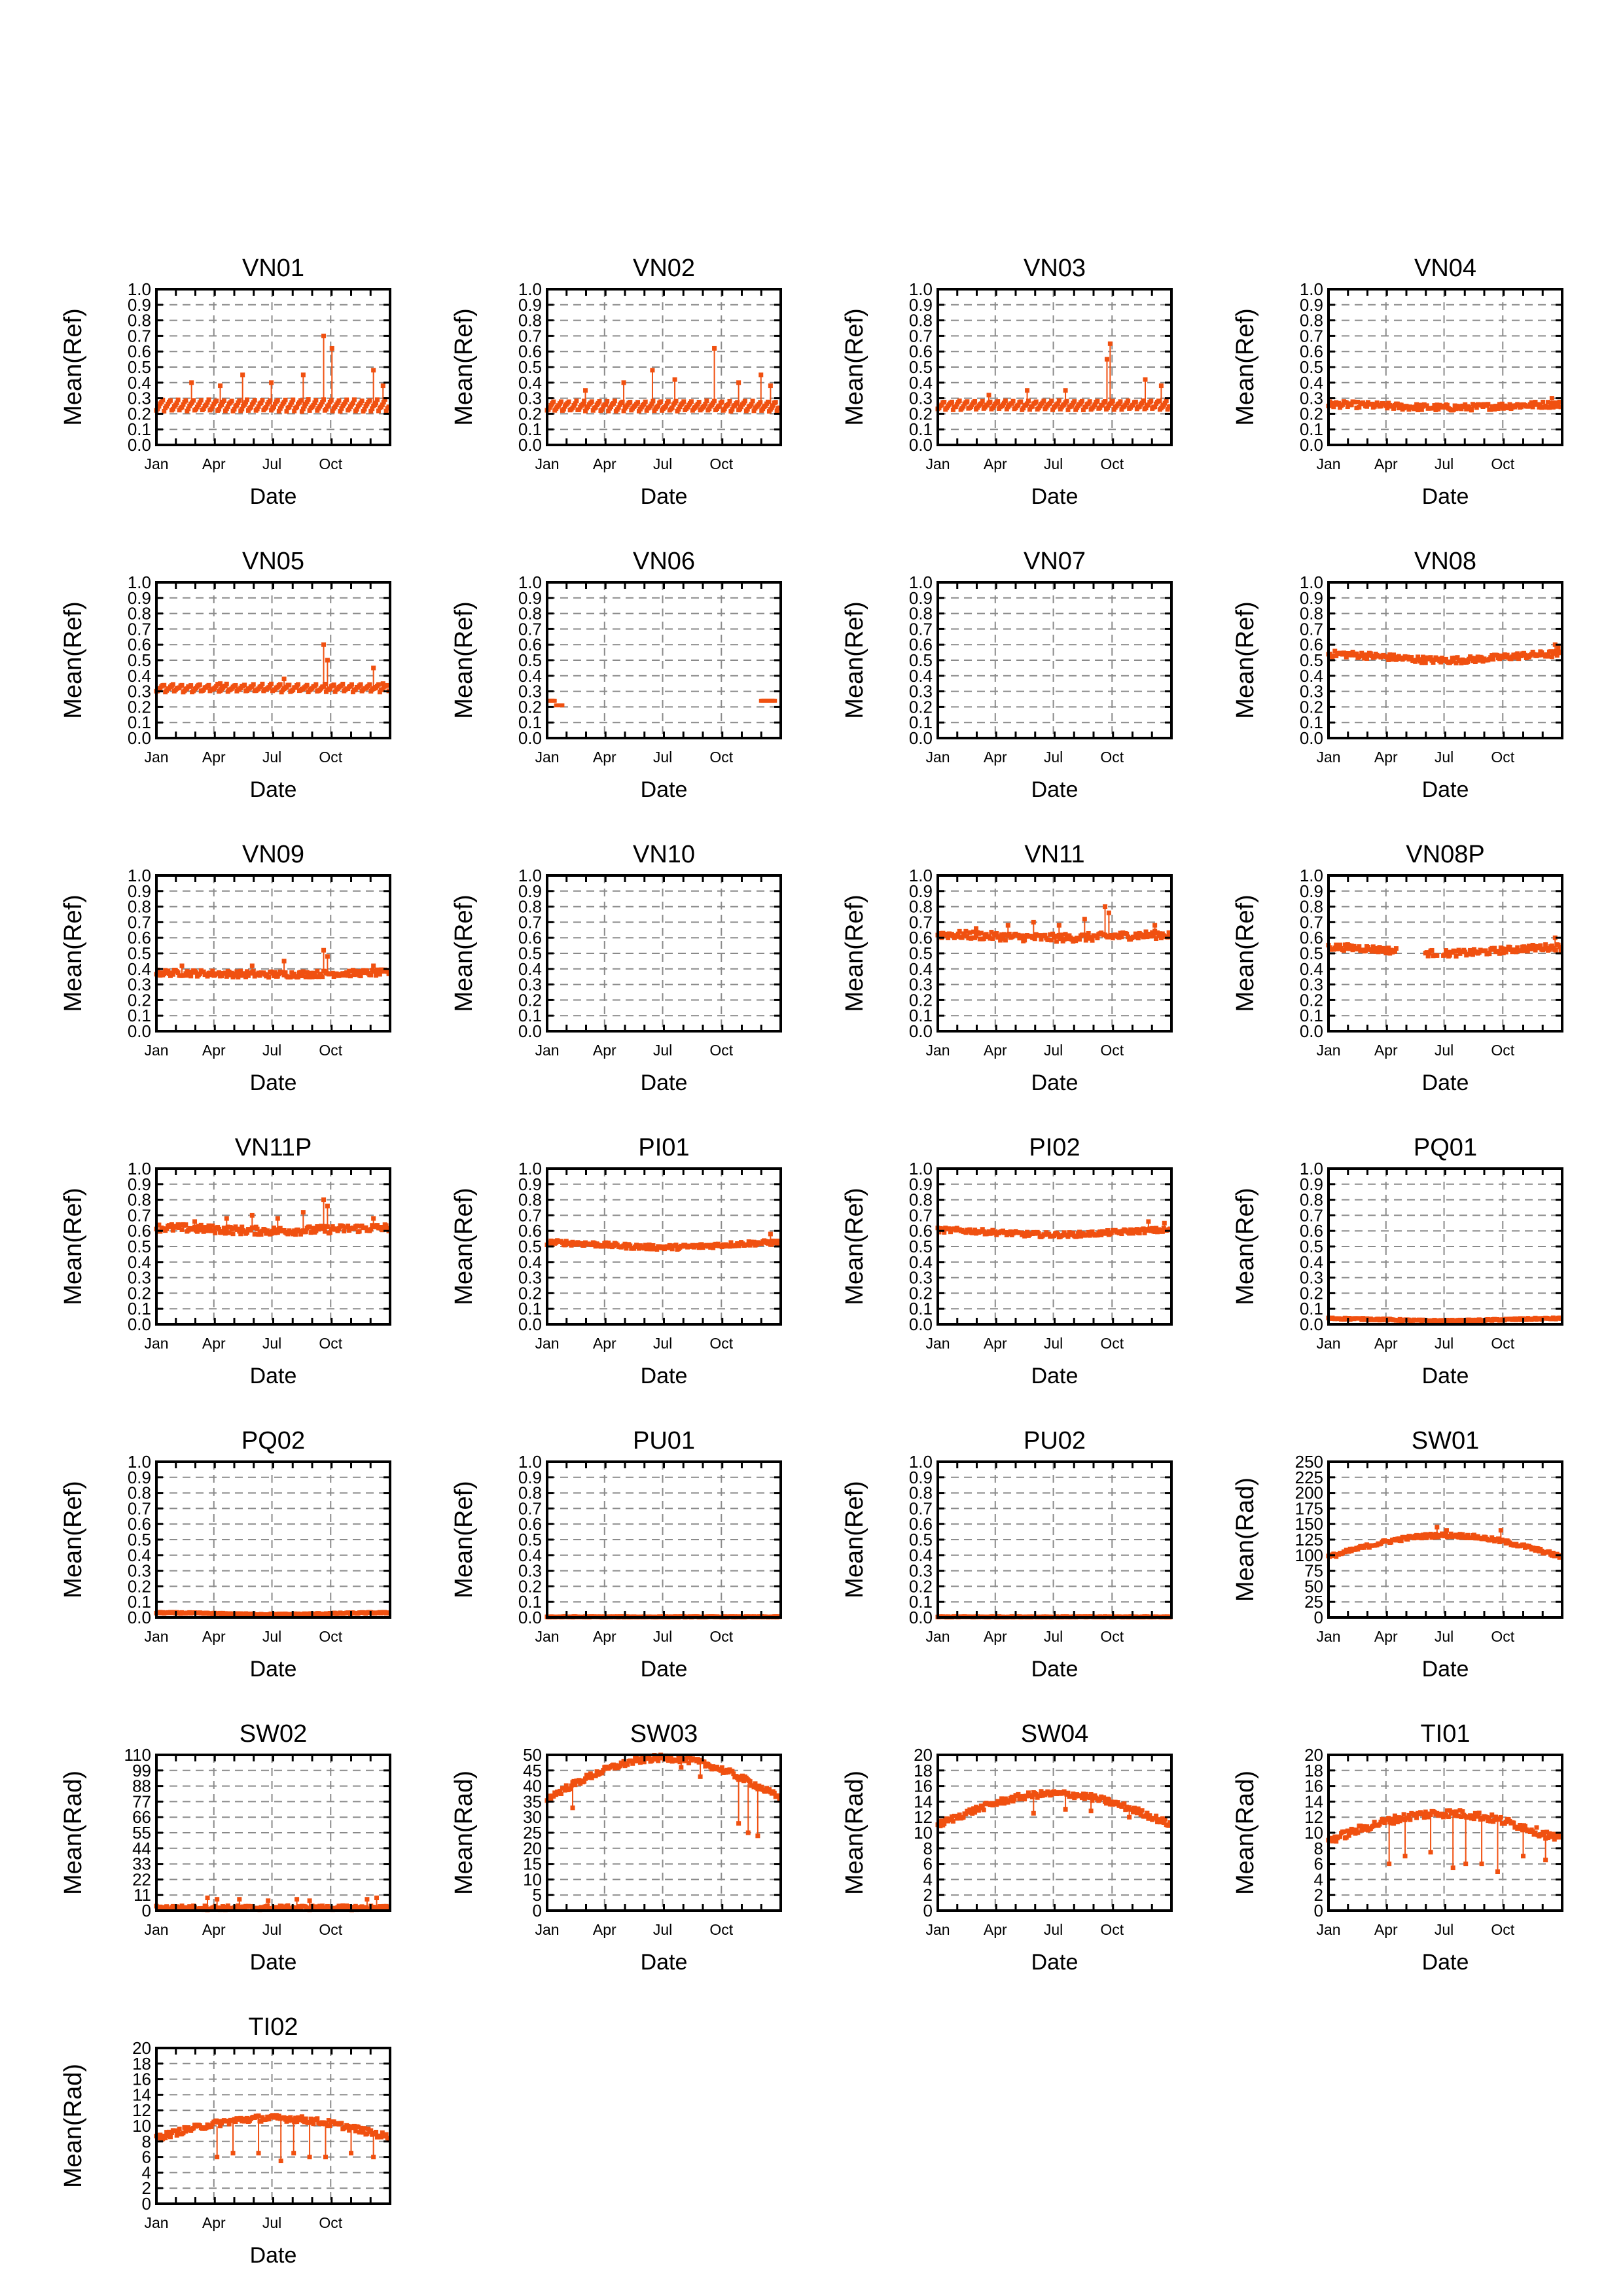 Image resolution: width=1623 pixels, height=2296 pixels. What do you see at coordinates (1311, 876) in the screenshot?
I see `y-tick-label: 1.0` at bounding box center [1311, 876].